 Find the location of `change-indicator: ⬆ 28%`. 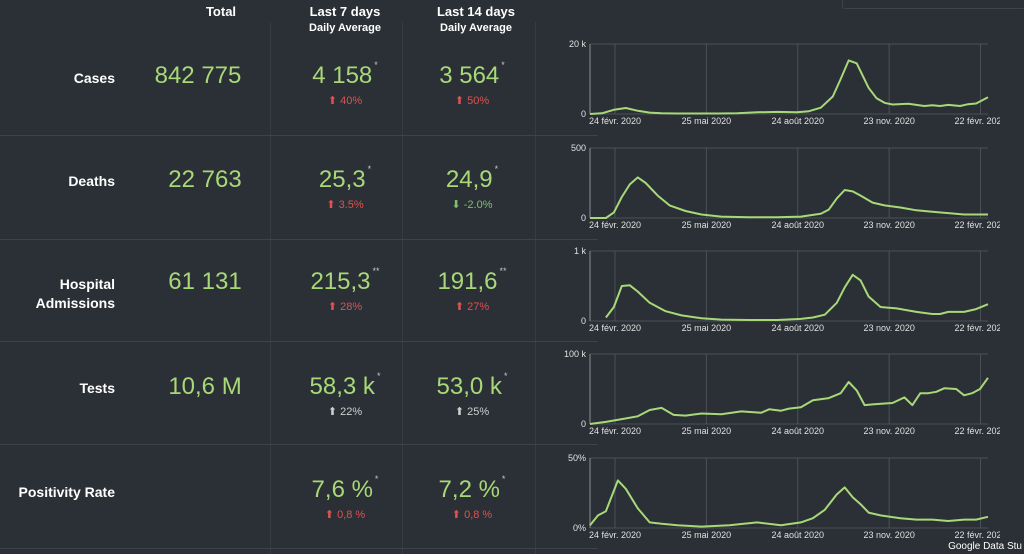

change-indicator: ⬆ 28% is located at coordinates (345, 307).